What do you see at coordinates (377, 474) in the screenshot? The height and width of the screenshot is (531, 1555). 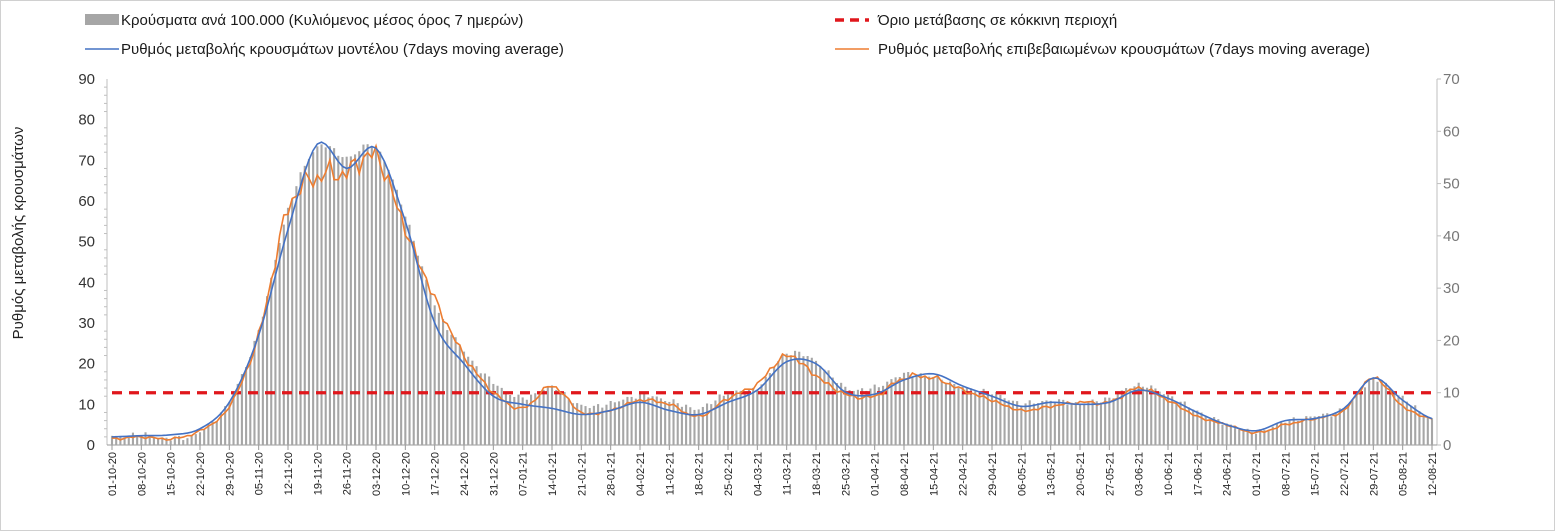 I see `x-tick-label: 03-12-20` at bounding box center [377, 474].